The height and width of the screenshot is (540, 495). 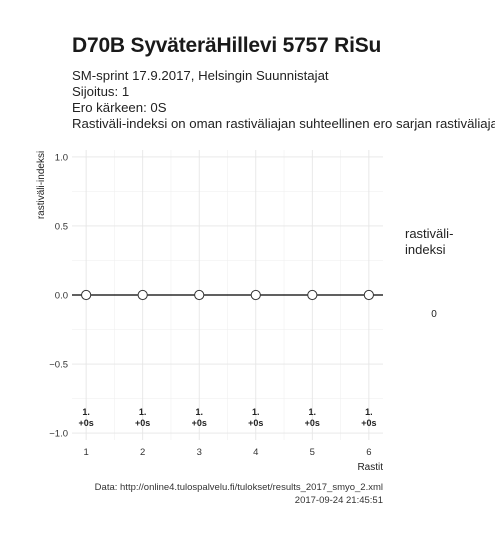 What do you see at coordinates (101, 91) in the screenshot?
I see `subtitle-placement: Sijoitus: 1` at bounding box center [101, 91].